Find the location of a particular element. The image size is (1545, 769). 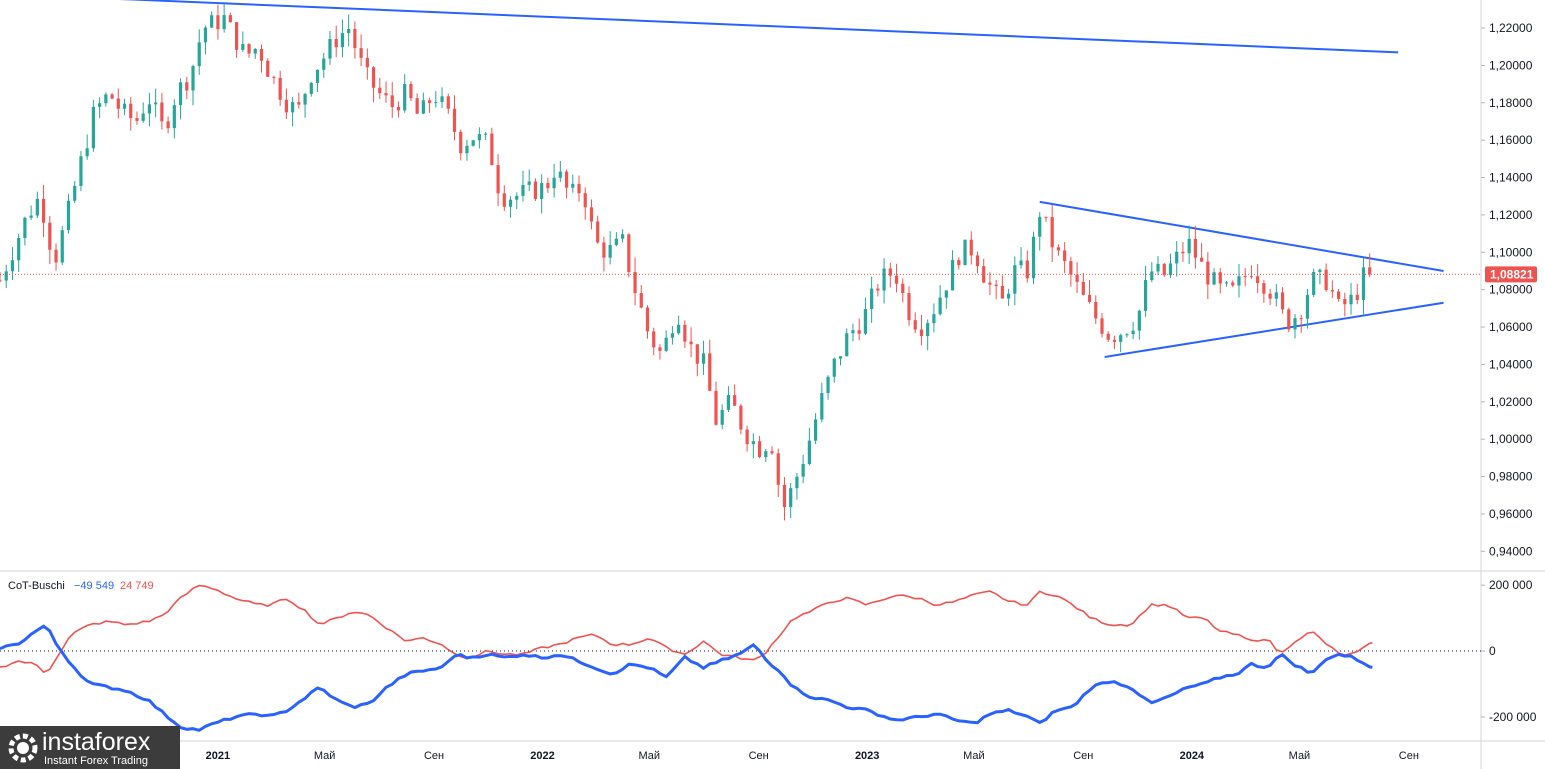

price-tick-label: 1,08000 is located at coordinates (1511, 290).